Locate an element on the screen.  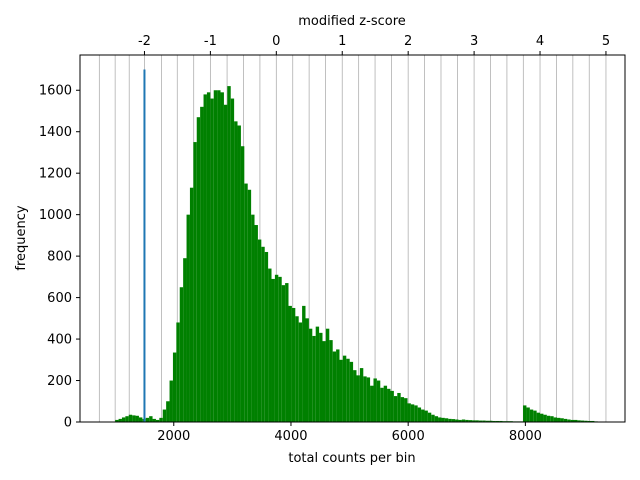
top-tick-label: 5 is located at coordinates (606, 41).